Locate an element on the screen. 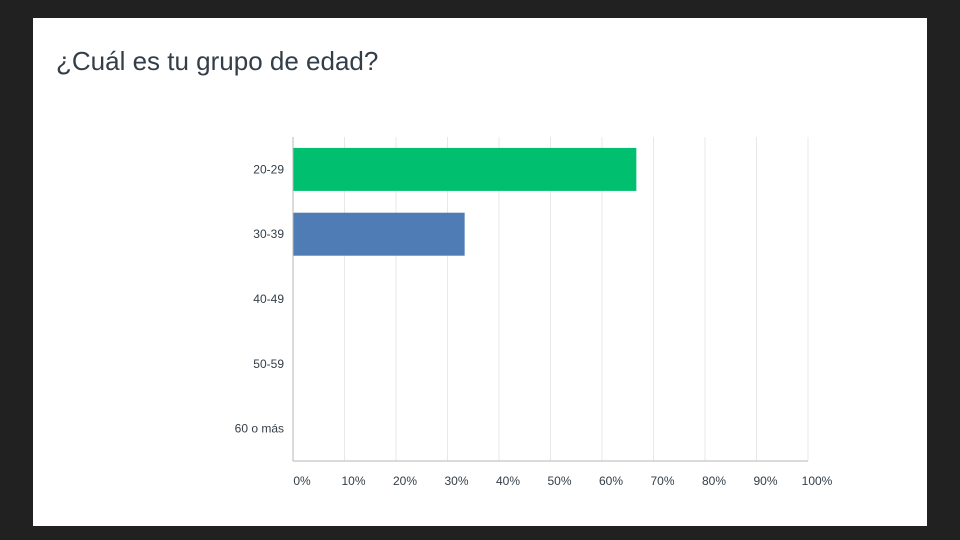  category-labels: 20-29 30-39 40-49 50-59 60 o más is located at coordinates (260, 298).